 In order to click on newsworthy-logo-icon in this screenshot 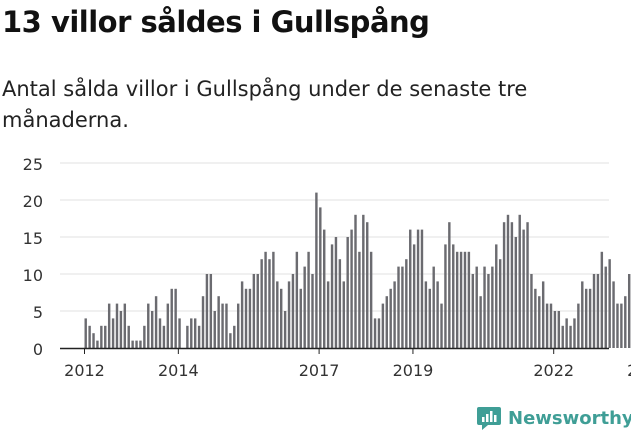, I will do `click(489, 418)`.